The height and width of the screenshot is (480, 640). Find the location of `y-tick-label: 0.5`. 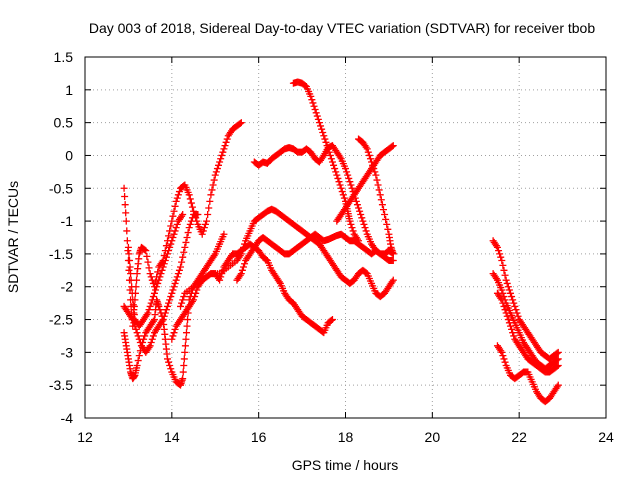

y-tick-label: 0.5 is located at coordinates (64, 123).